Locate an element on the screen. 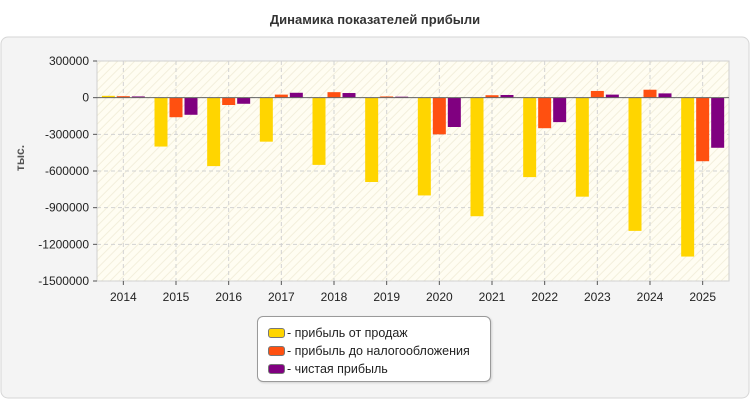 The height and width of the screenshot is (405, 750). x-tick-label: 2022 is located at coordinates (544, 297).